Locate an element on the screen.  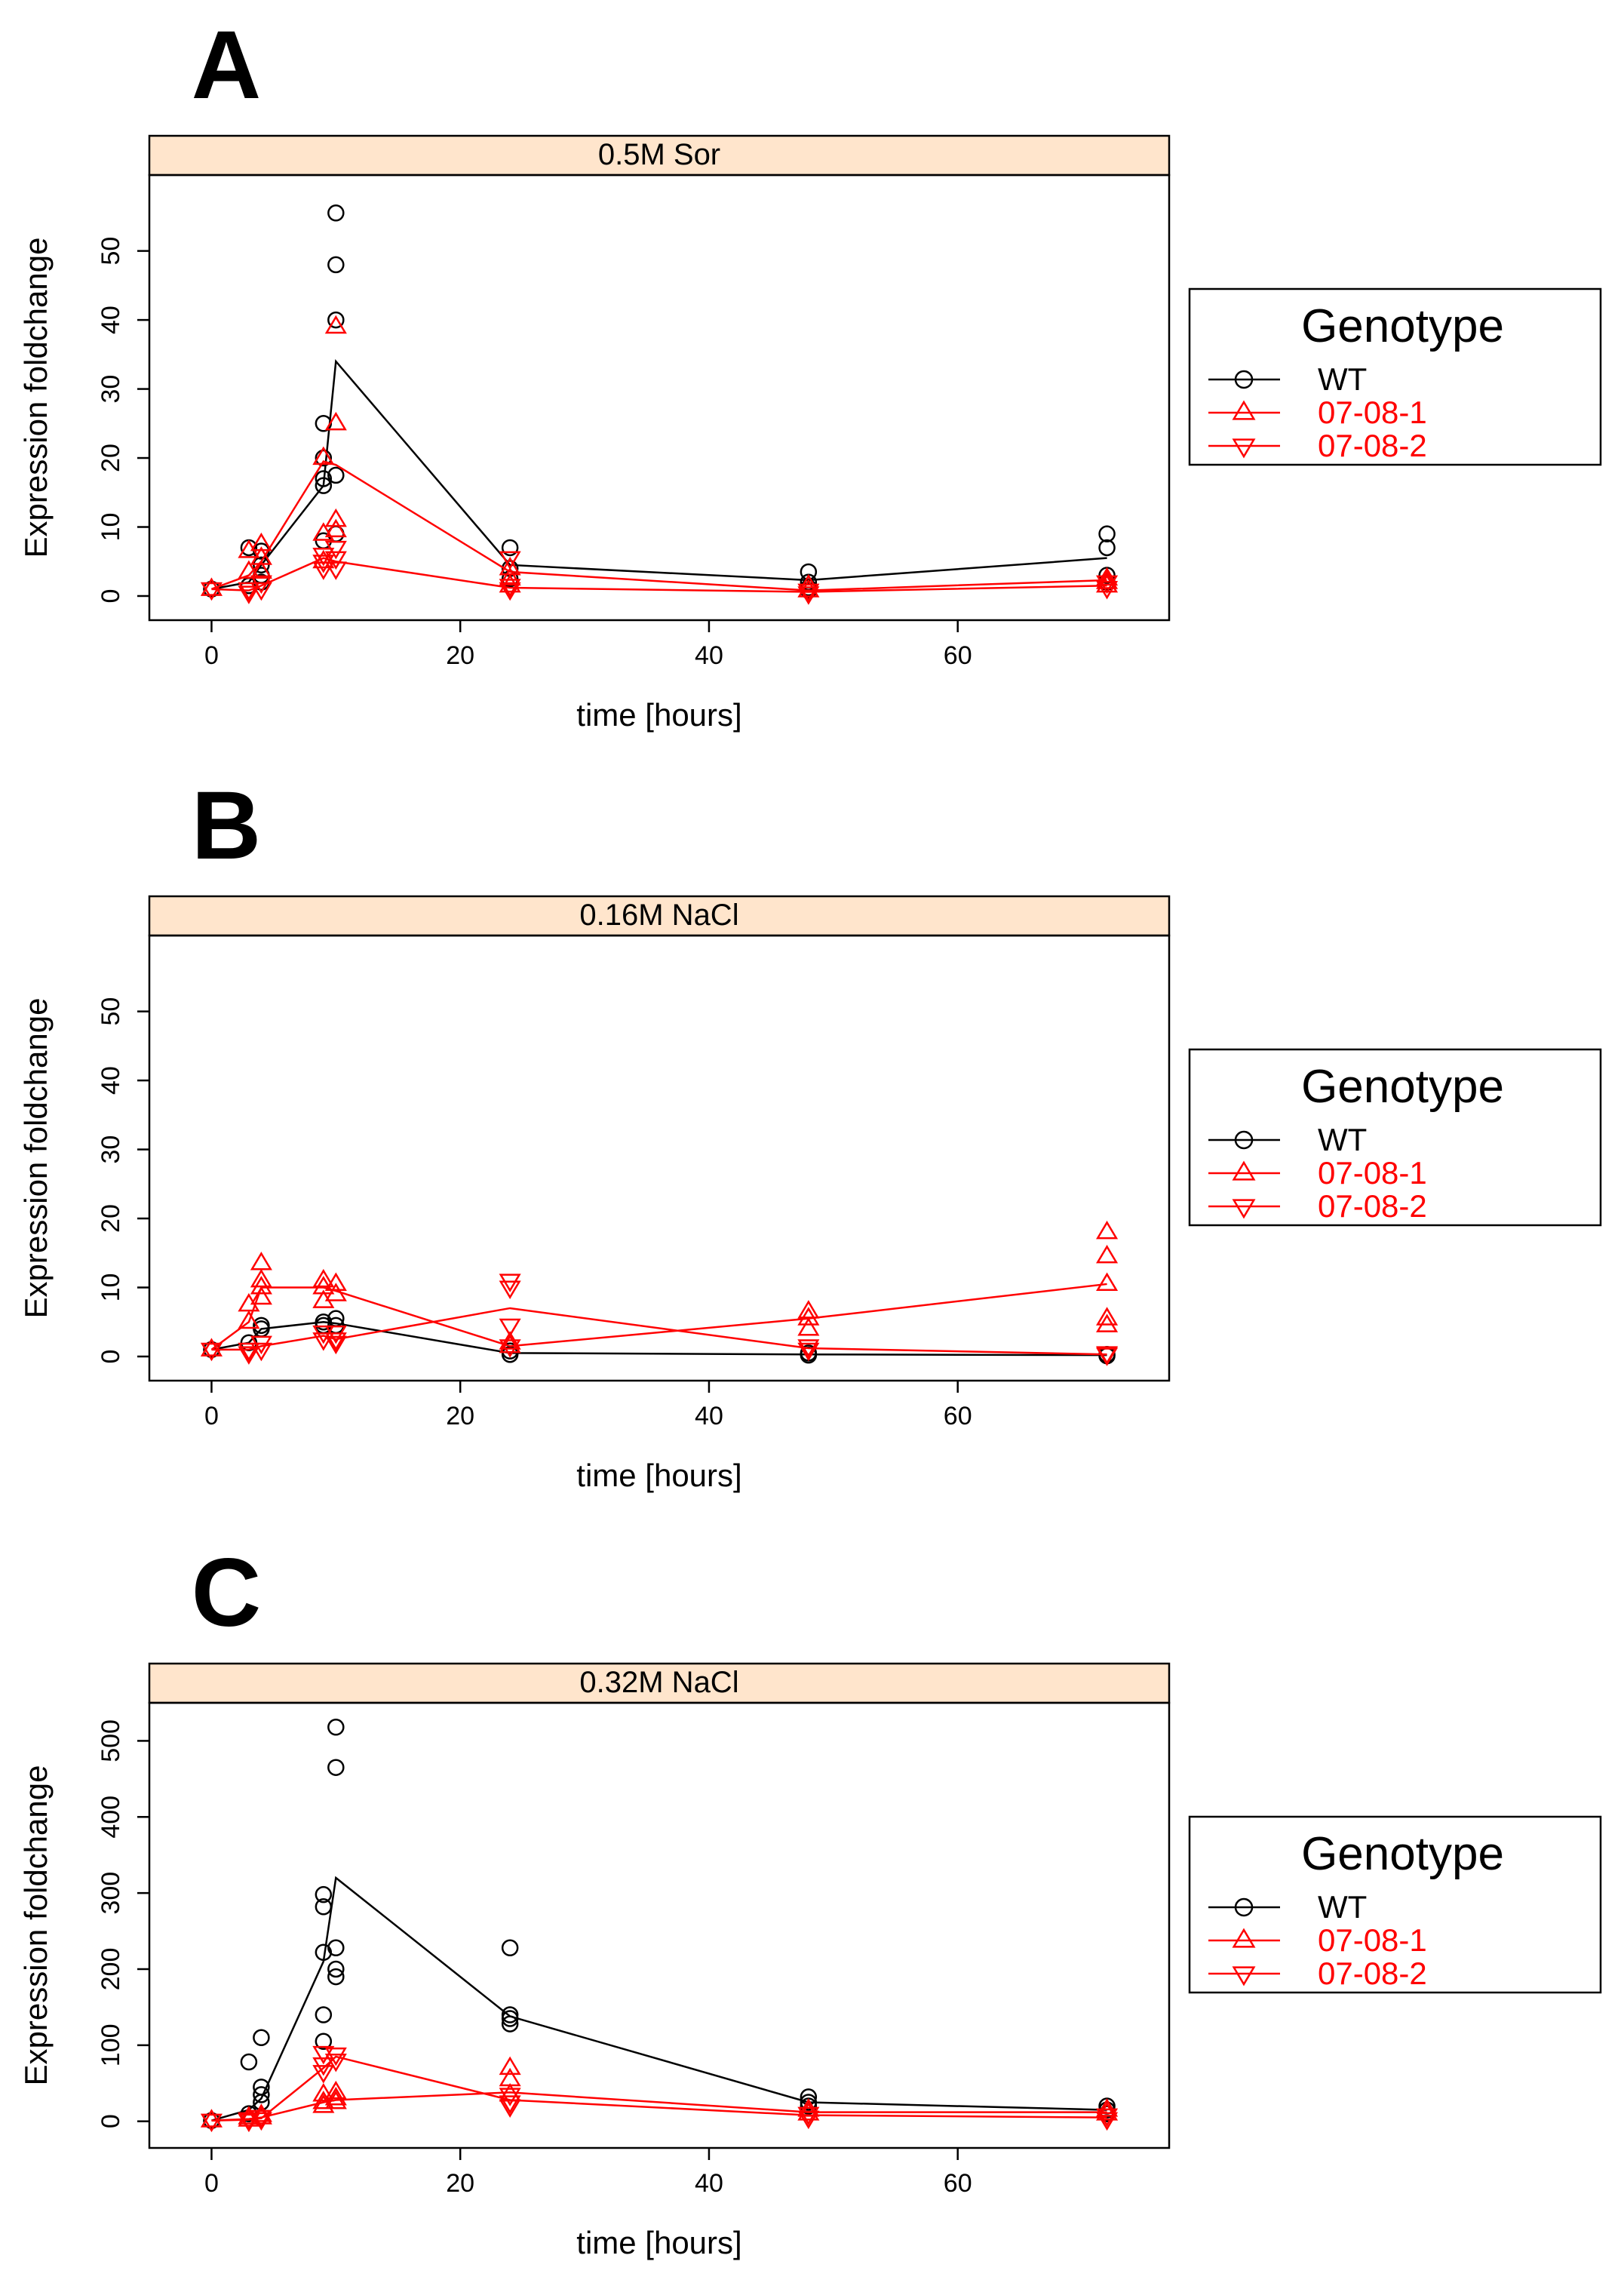
y-tick-label: 300 is located at coordinates (111, 1893).